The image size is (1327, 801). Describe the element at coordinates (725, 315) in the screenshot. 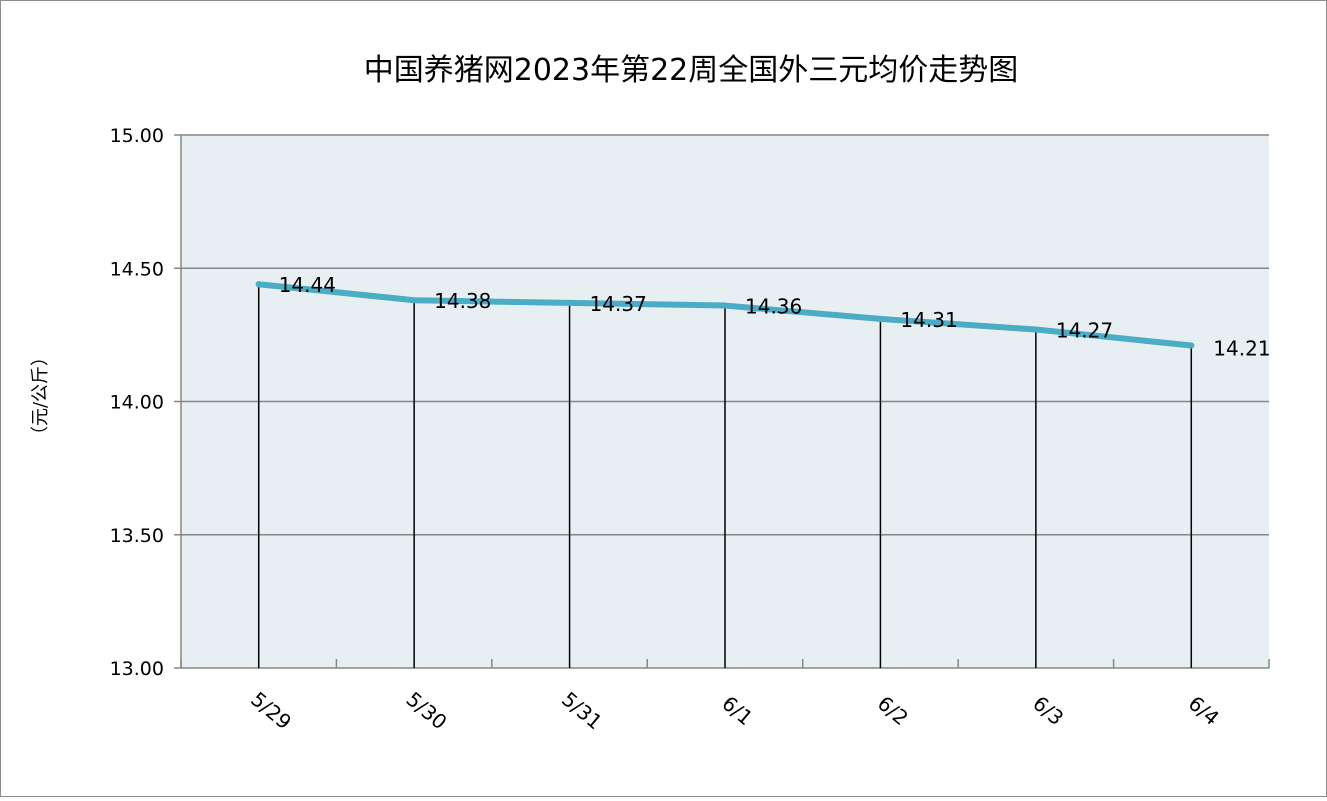

I see `series-line-layer` at that location.